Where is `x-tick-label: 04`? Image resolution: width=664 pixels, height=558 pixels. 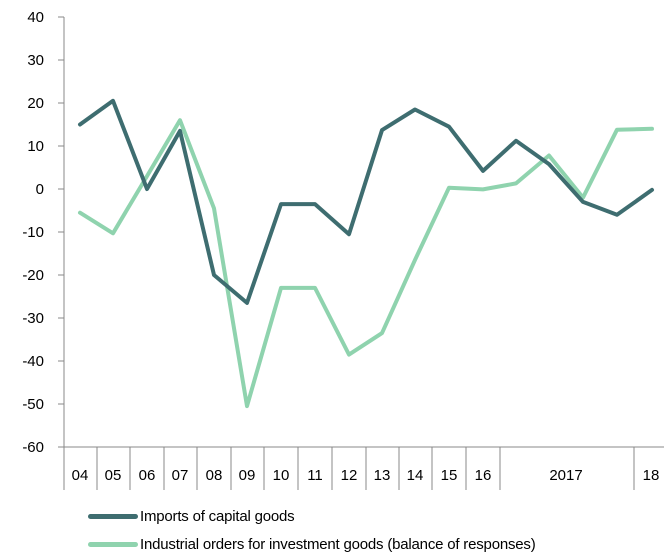
x-tick-label: 04 is located at coordinates (80, 475).